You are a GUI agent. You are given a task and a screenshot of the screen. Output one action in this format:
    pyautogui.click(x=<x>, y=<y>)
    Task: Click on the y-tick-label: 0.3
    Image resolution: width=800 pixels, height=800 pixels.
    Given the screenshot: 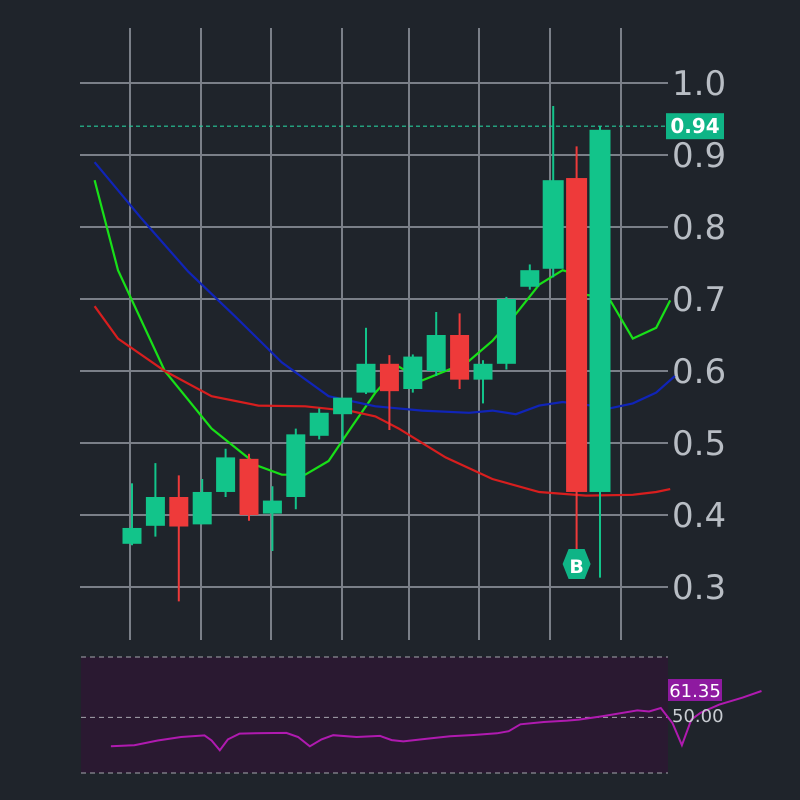 What is the action you would take?
    pyautogui.click(x=699, y=588)
    